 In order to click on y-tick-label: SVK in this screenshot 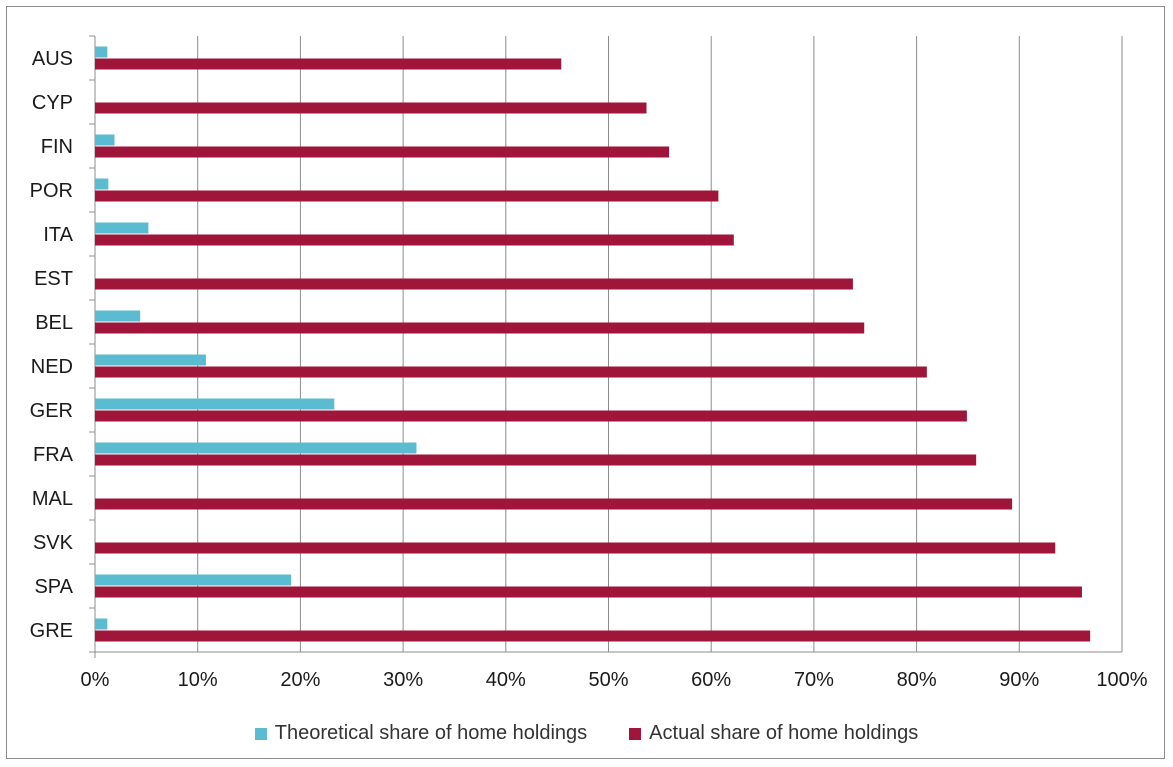, I will do `click(53, 543)`.